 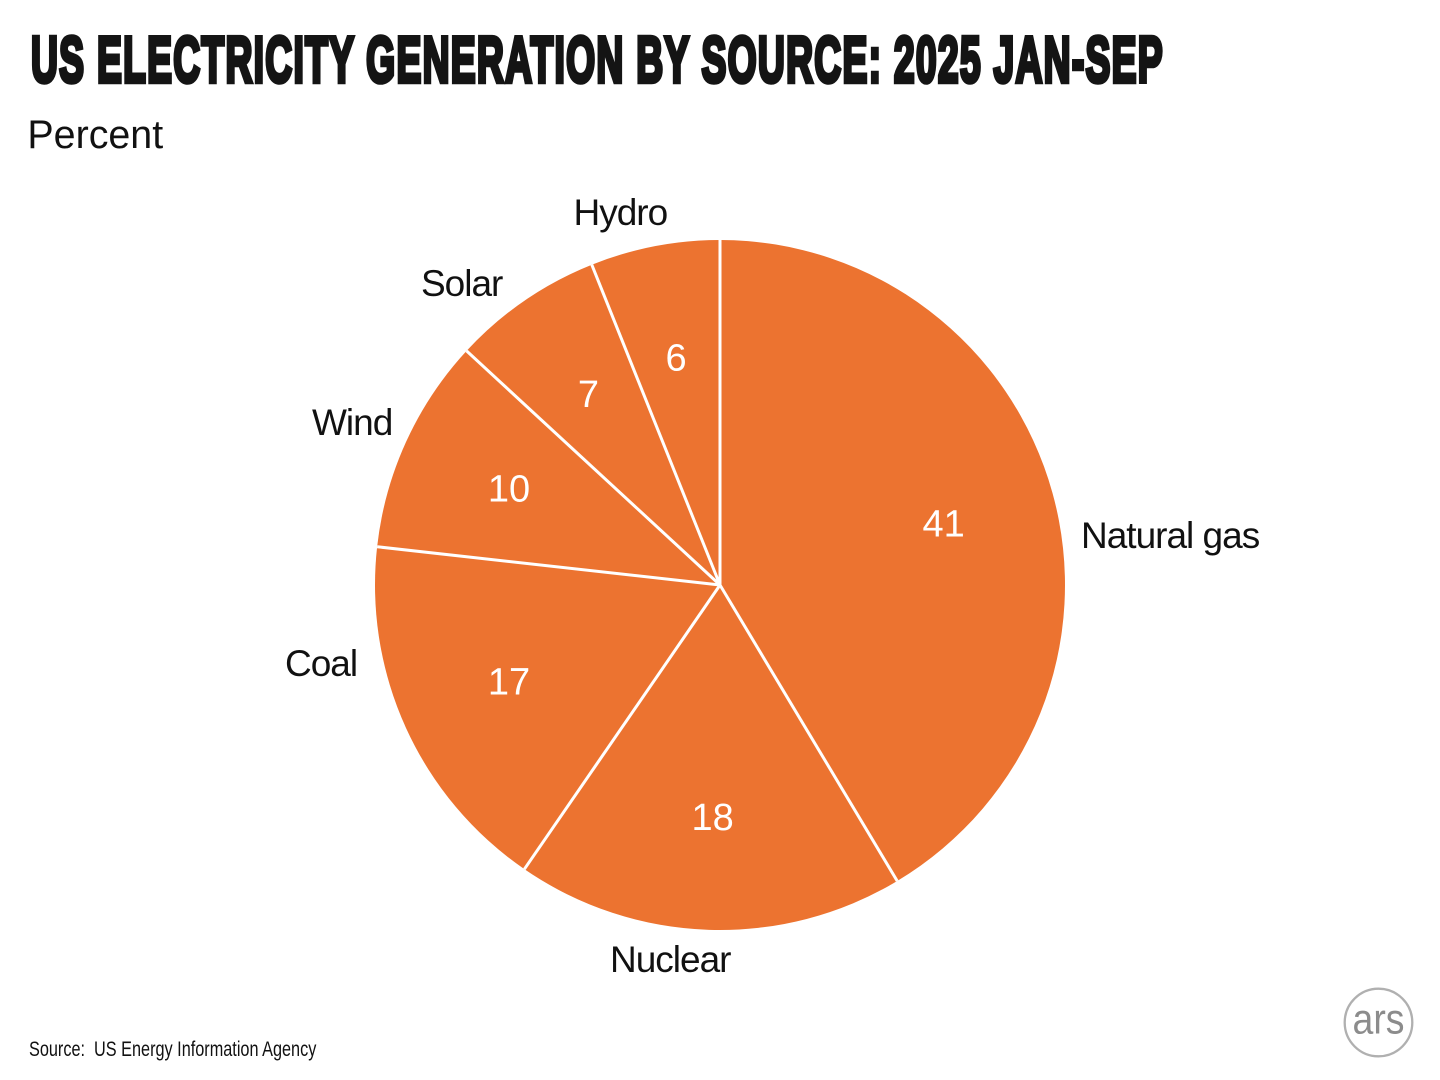 I want to click on svg-text: 17, so click(x=509, y=683).